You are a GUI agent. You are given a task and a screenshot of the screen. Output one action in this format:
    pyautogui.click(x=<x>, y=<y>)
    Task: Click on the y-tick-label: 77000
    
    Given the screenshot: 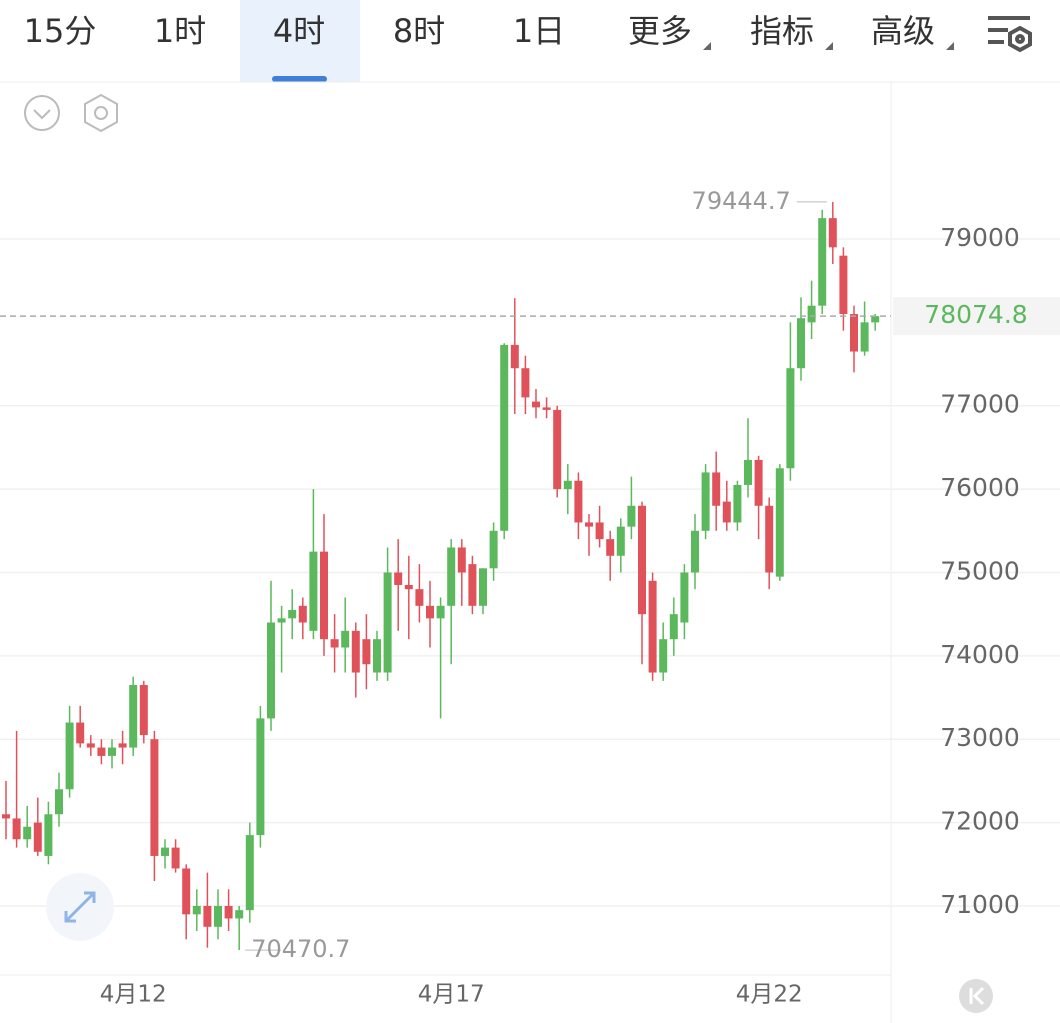 What is the action you would take?
    pyautogui.click(x=980, y=404)
    